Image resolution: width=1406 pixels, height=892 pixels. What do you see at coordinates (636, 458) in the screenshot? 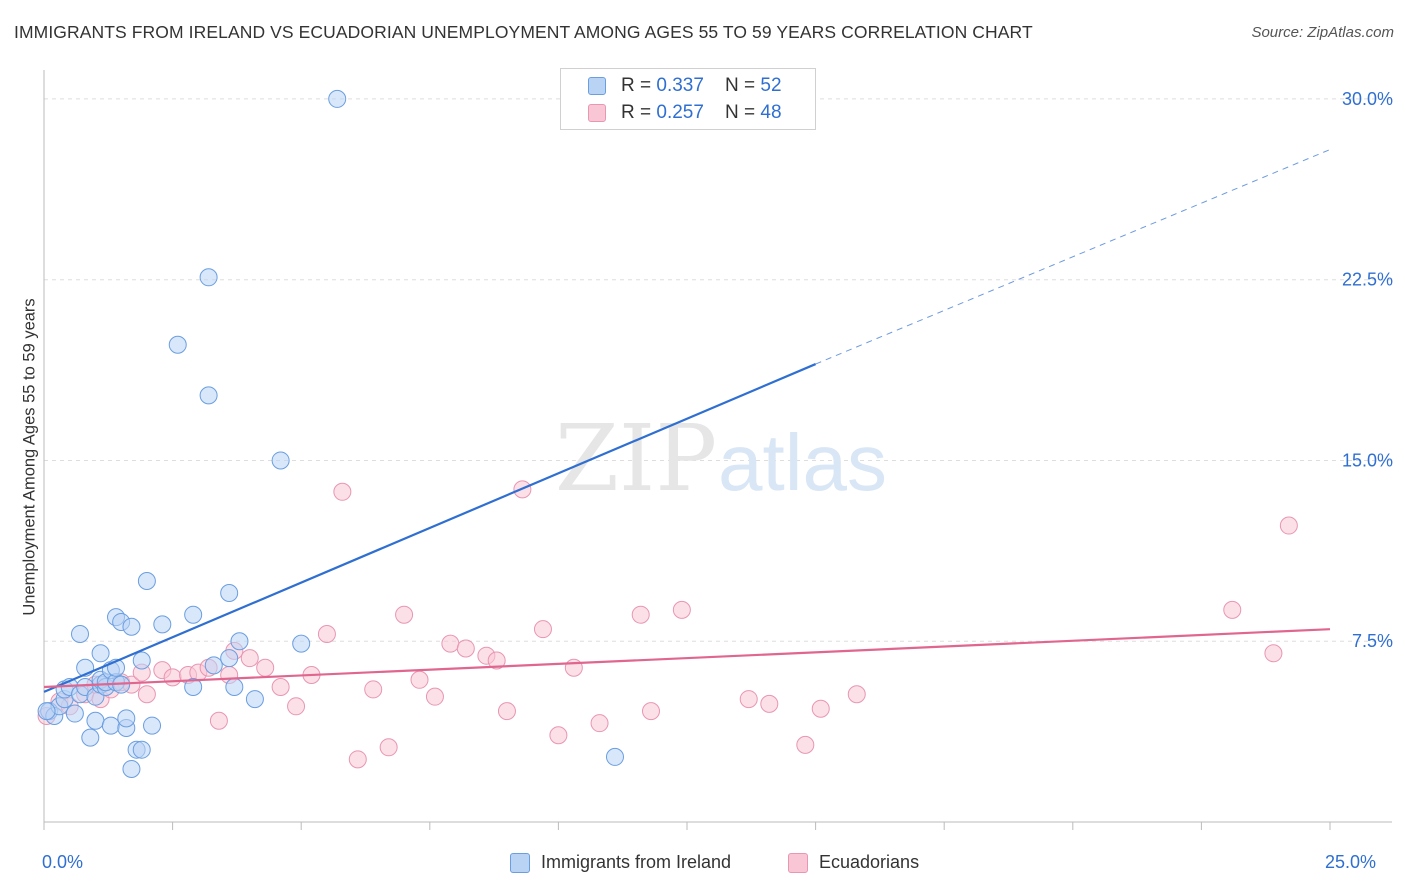
I see `watermark-zip: ZIP` at bounding box center [636, 458].